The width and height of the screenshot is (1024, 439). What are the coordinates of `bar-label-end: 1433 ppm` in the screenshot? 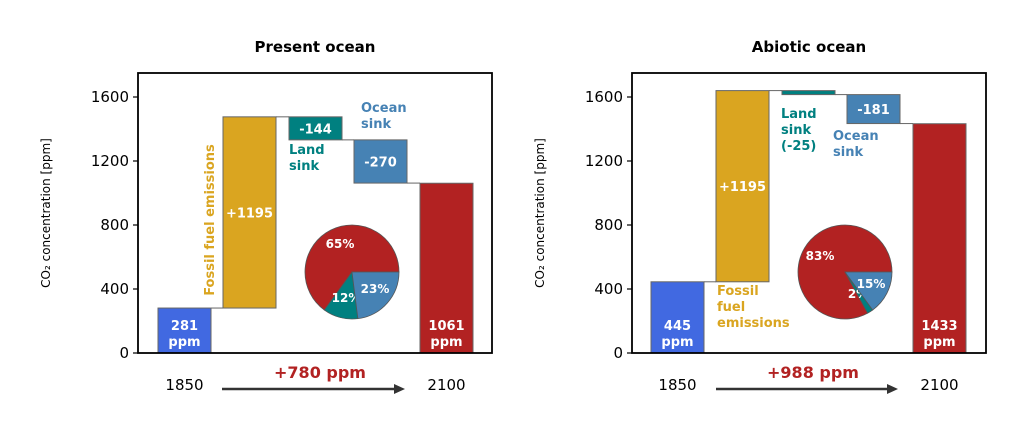 It's located at (939, 334).